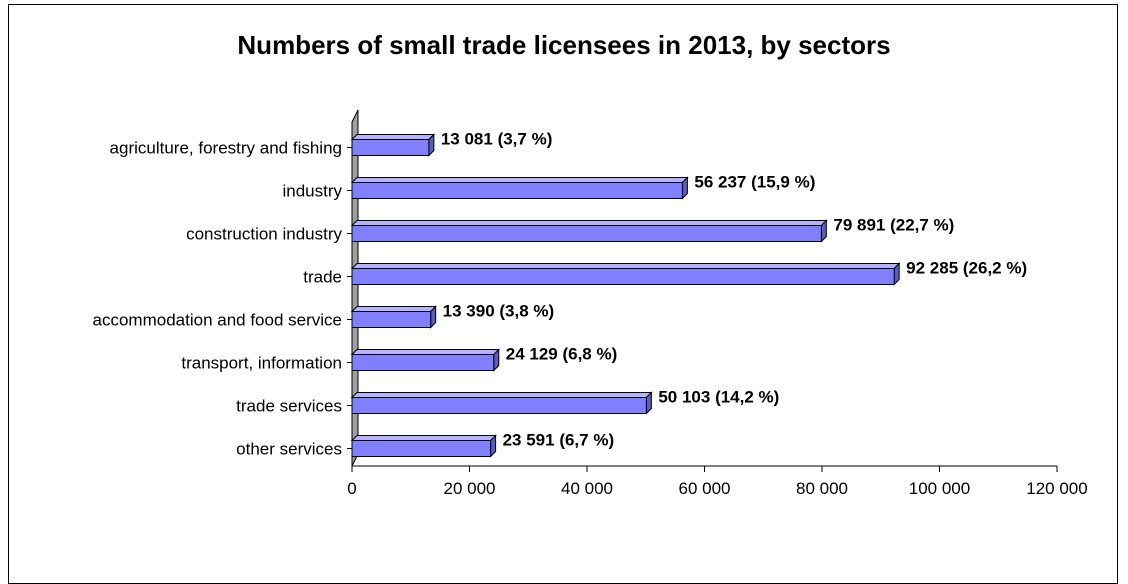 Image resolution: width=1128 pixels, height=584 pixels. Describe the element at coordinates (562, 354) in the screenshot. I see `data-label: 24 129 (6,8 %)` at that location.